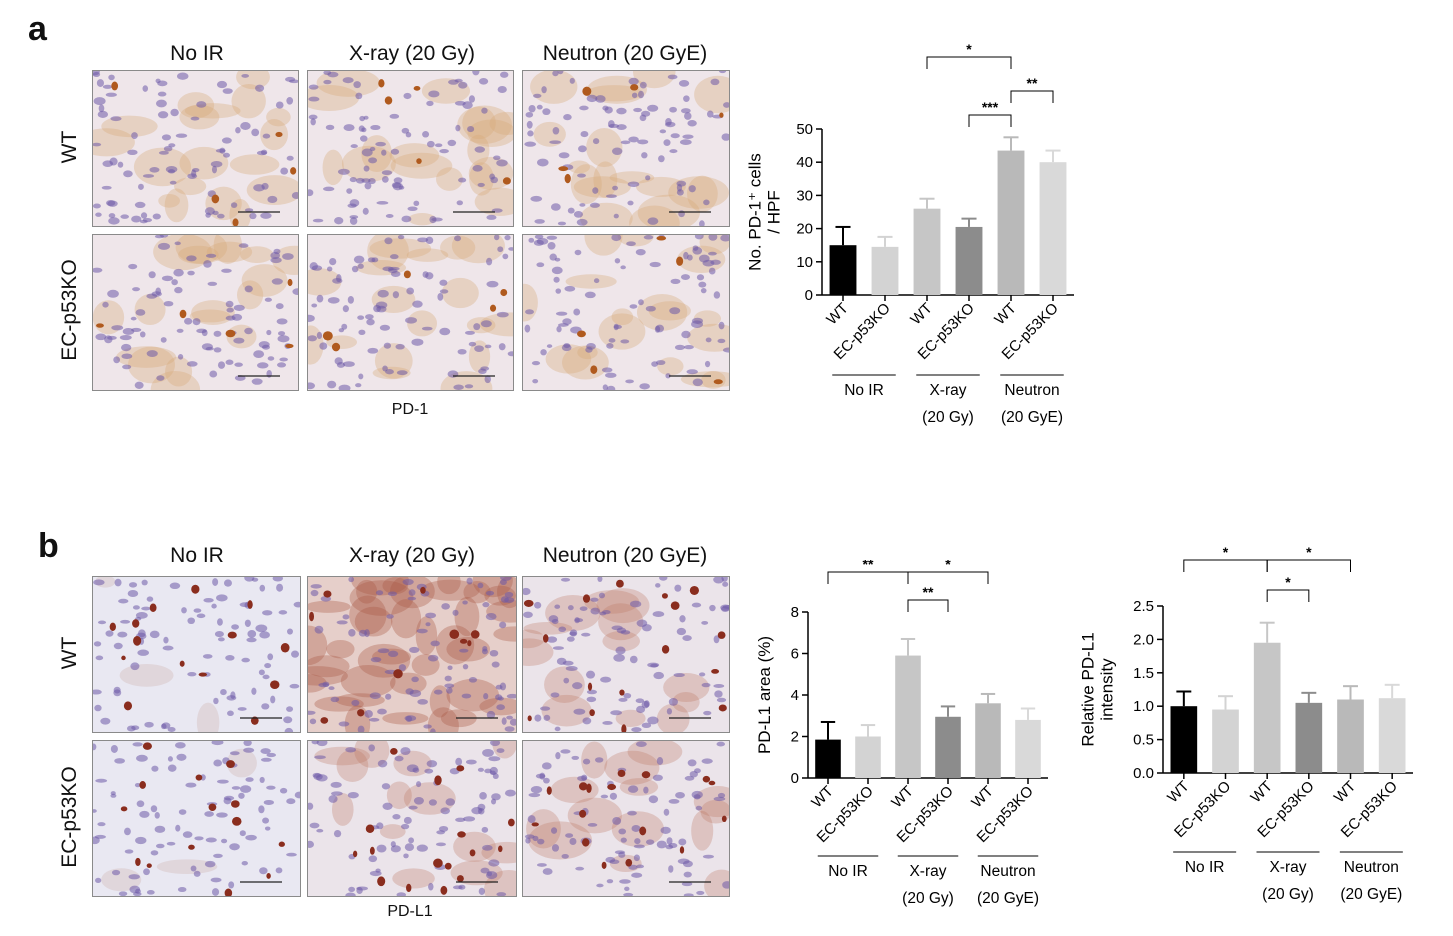 The height and width of the screenshot is (936, 1453). Describe the element at coordinates (990, 107) in the screenshot. I see `significance-label: ***` at that location.